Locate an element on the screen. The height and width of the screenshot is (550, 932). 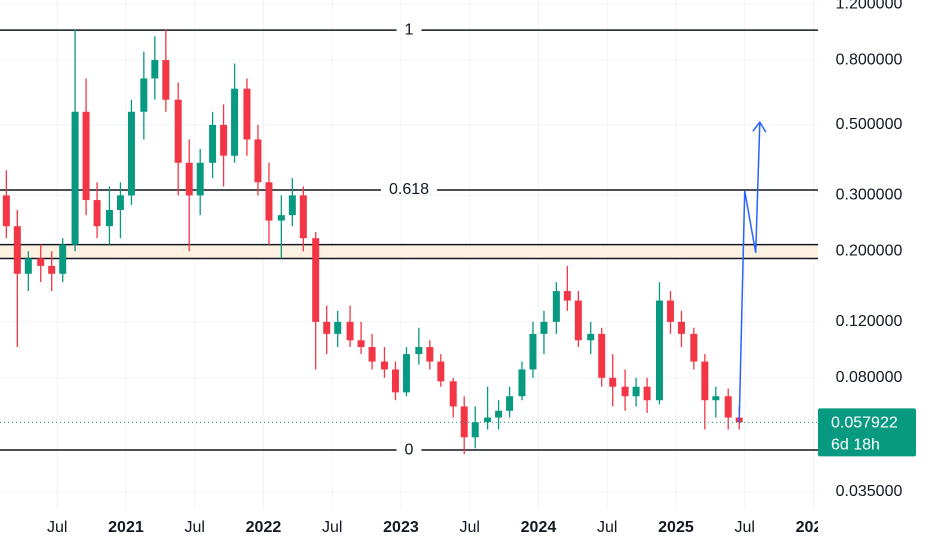
price-badge-countdown: 6d 18h is located at coordinates (855, 445).